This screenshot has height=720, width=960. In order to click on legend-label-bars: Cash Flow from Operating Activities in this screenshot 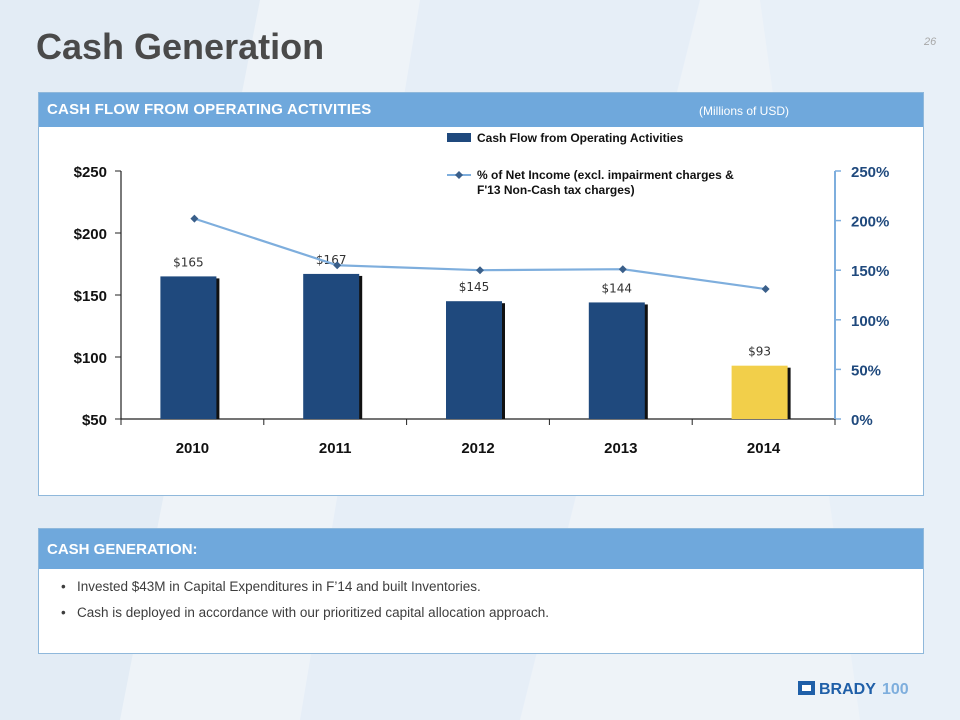, I will do `click(580, 138)`.